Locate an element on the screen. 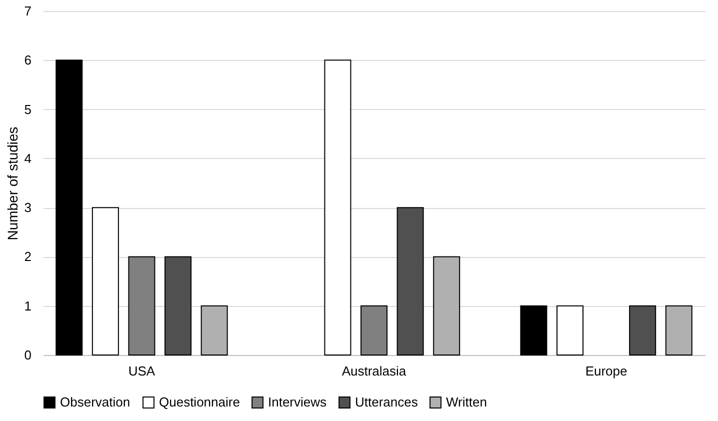 This screenshot has height=421, width=718. y-tick-label: 5 is located at coordinates (28, 109).